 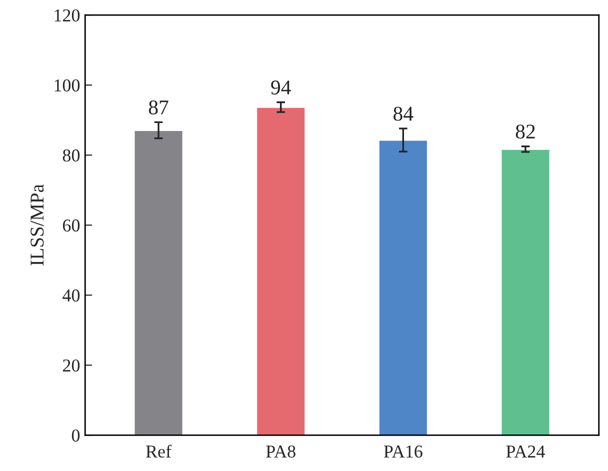 What do you see at coordinates (71, 295) in the screenshot?
I see `y-tick-label: 40` at bounding box center [71, 295].